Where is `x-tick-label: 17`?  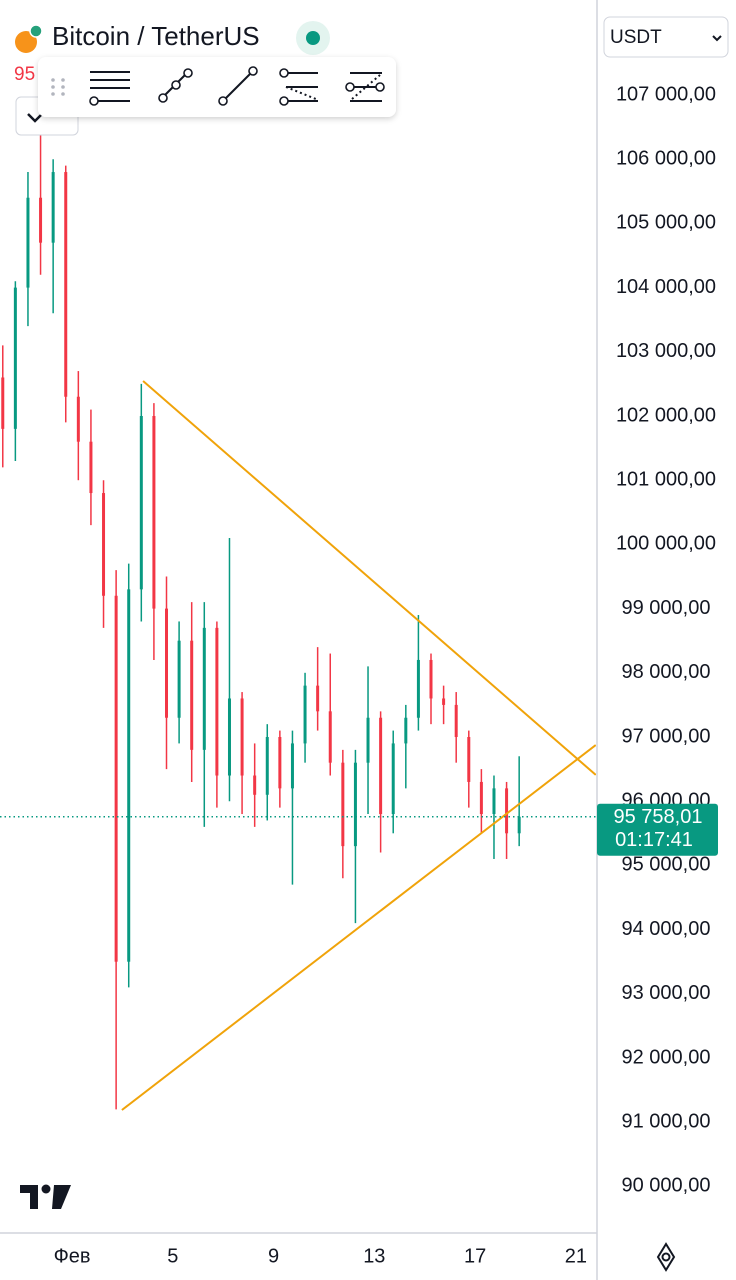 x-tick-label: 17 is located at coordinates (475, 1256).